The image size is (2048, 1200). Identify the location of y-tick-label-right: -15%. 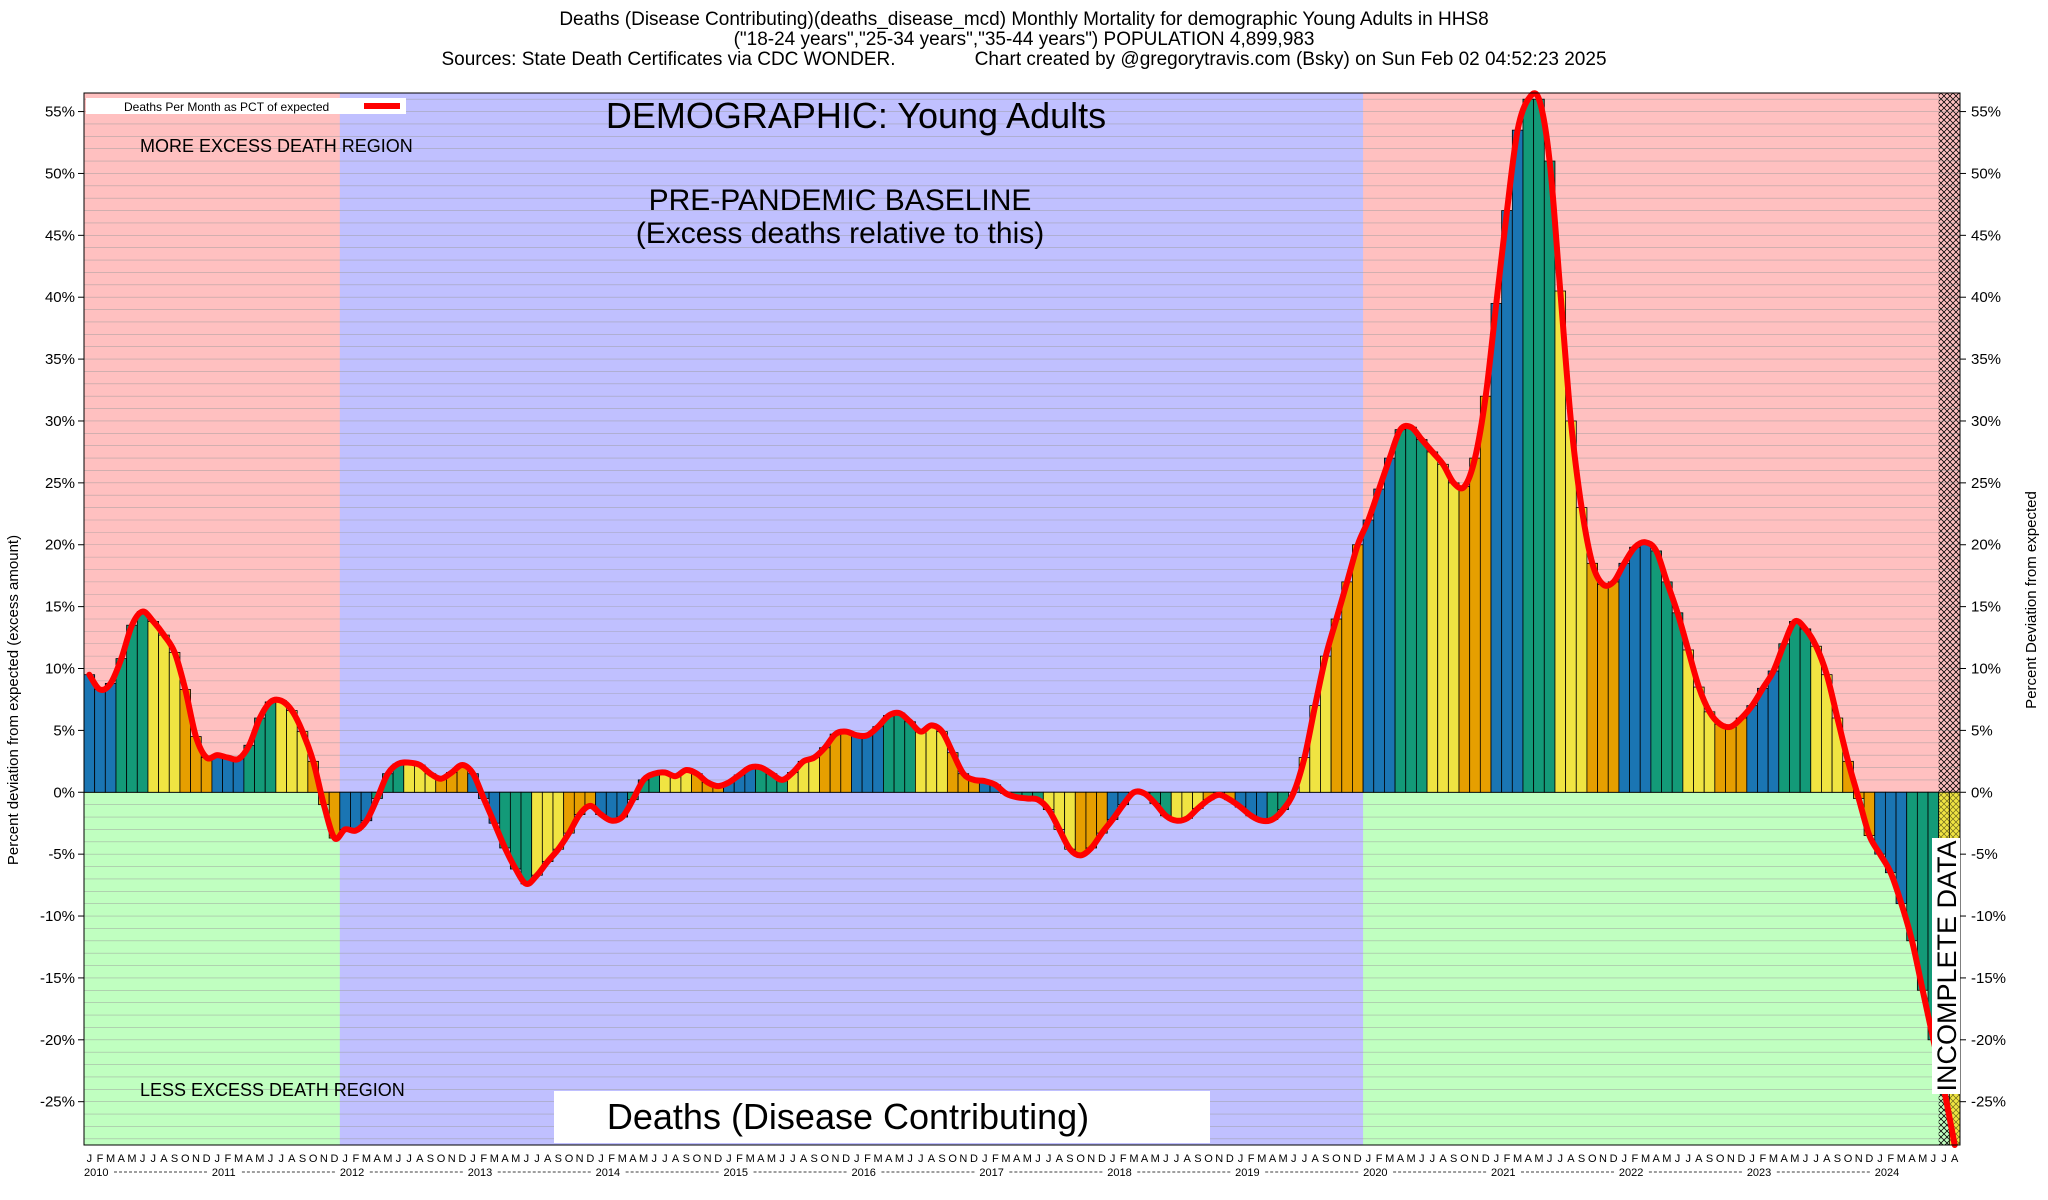
(1988, 978).